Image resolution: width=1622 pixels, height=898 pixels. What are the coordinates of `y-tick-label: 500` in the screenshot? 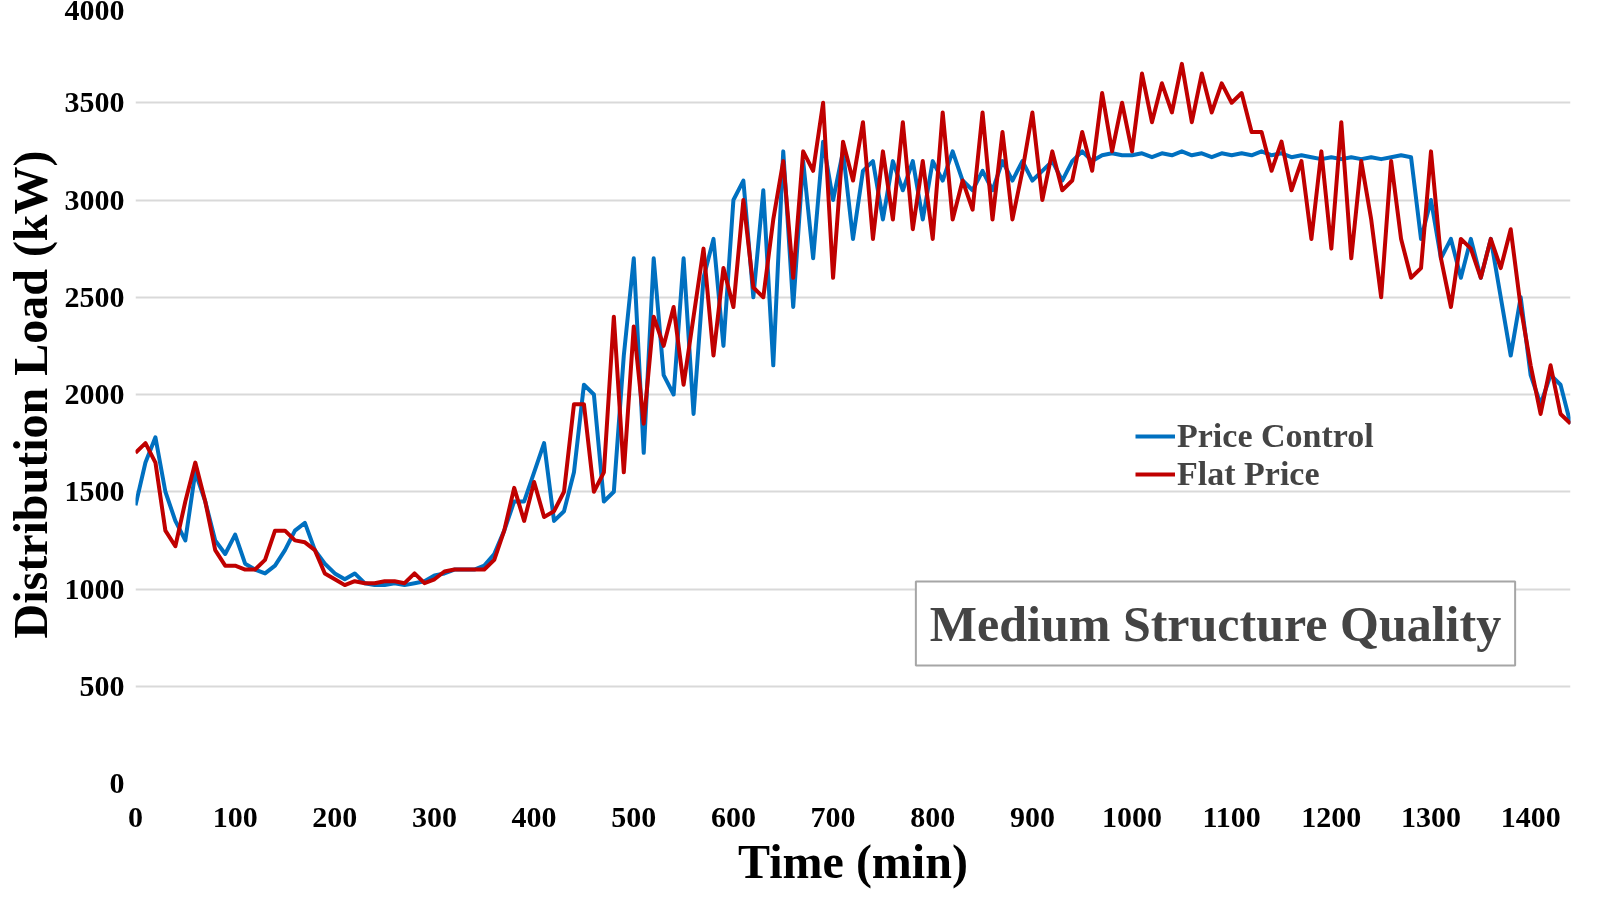 It's located at (102, 685).